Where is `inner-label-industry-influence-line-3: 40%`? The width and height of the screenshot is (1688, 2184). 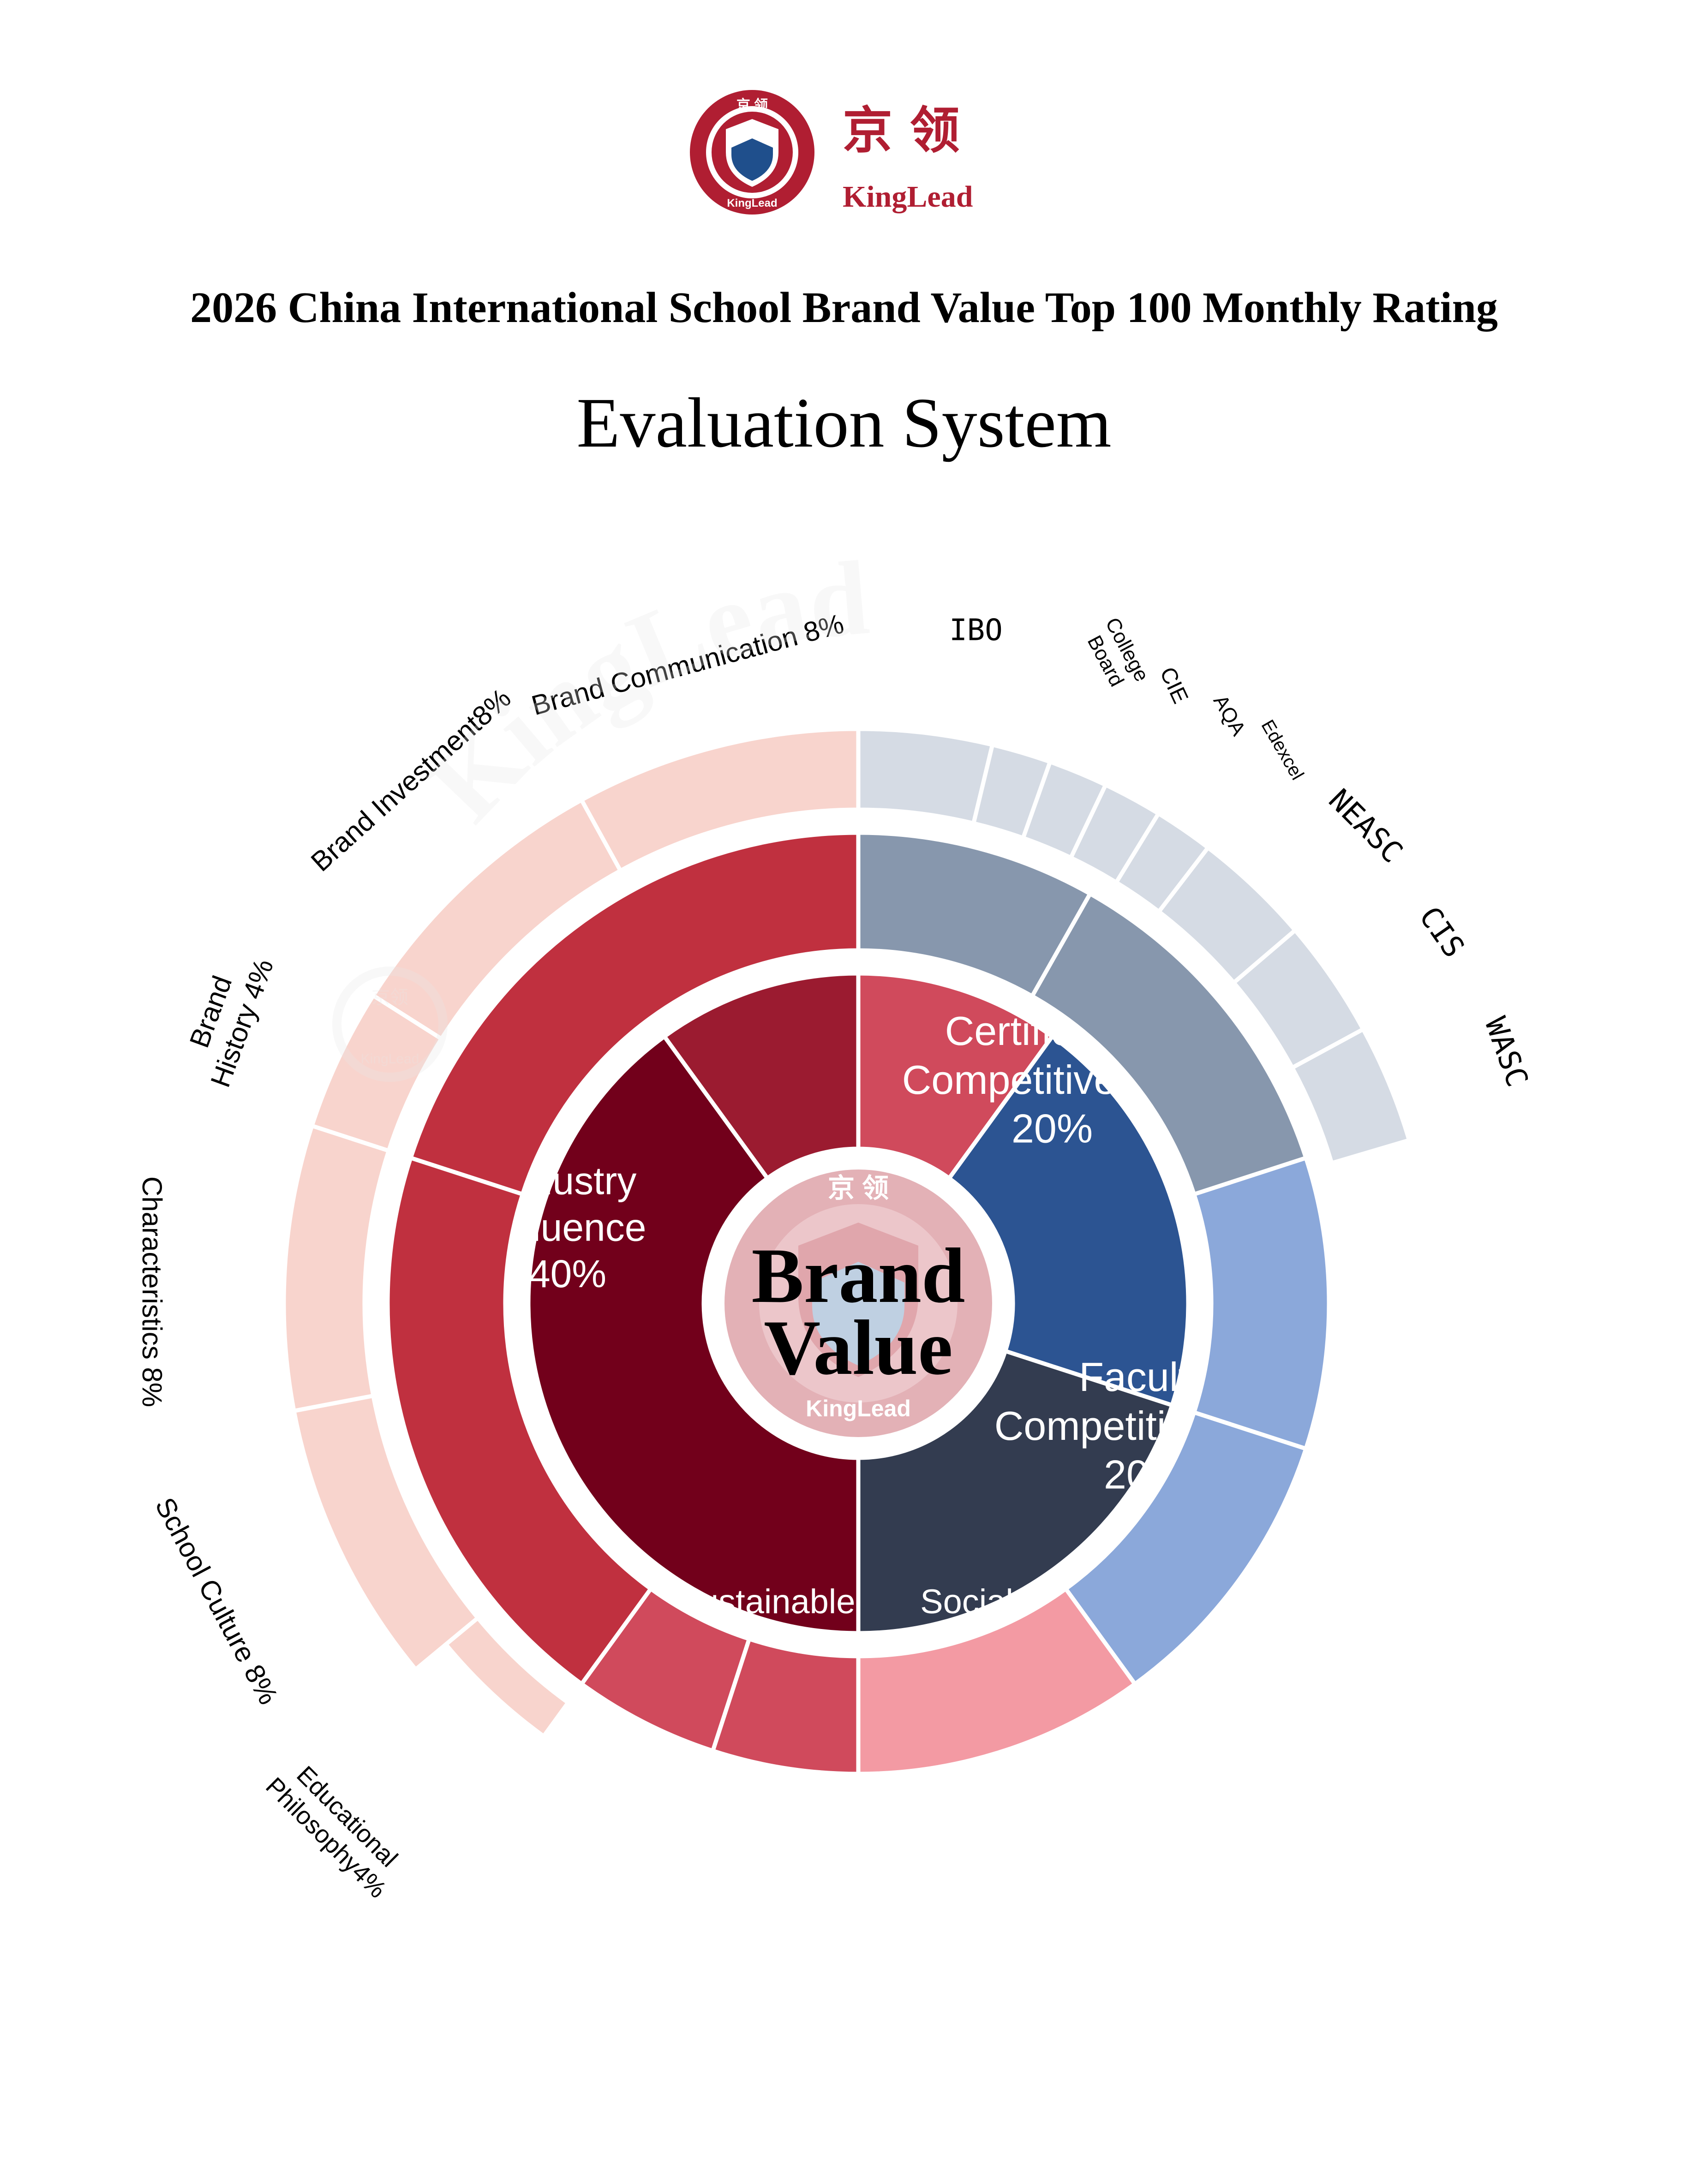
inner-label-industry-influence-line-3: 40% is located at coordinates (567, 1273).